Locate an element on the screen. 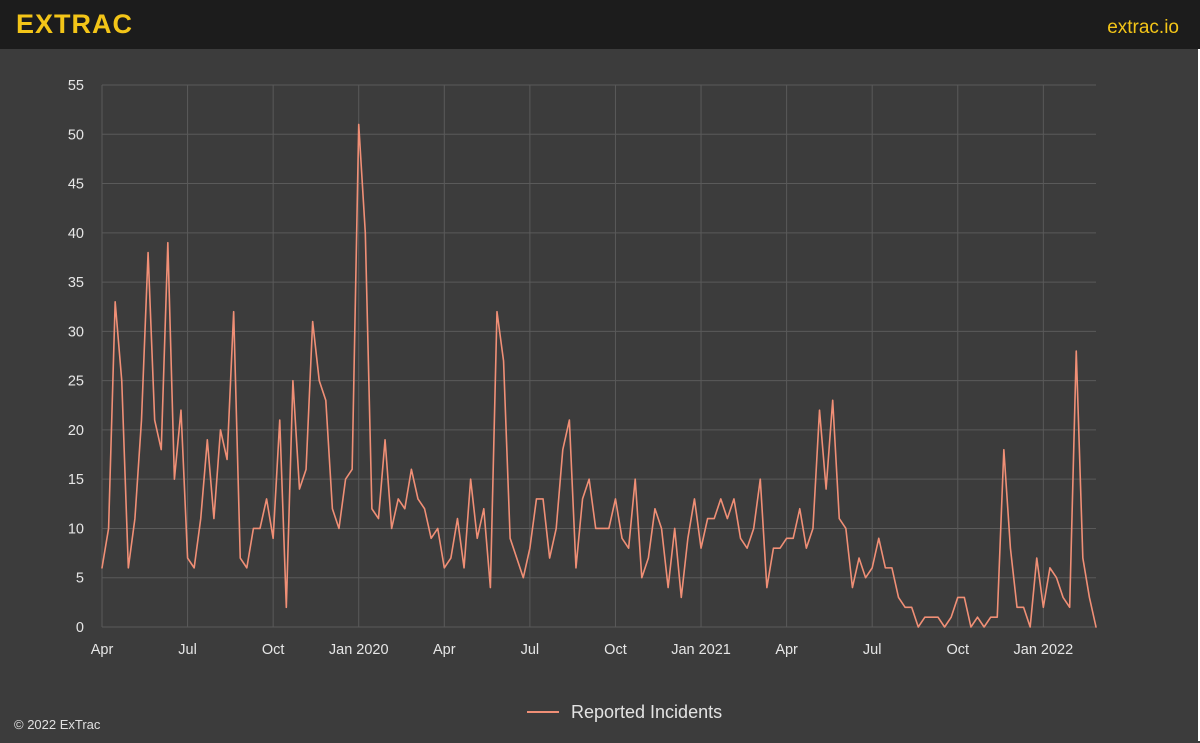 This screenshot has height=743, width=1200. y-tick-label: 25 is located at coordinates (76, 382).